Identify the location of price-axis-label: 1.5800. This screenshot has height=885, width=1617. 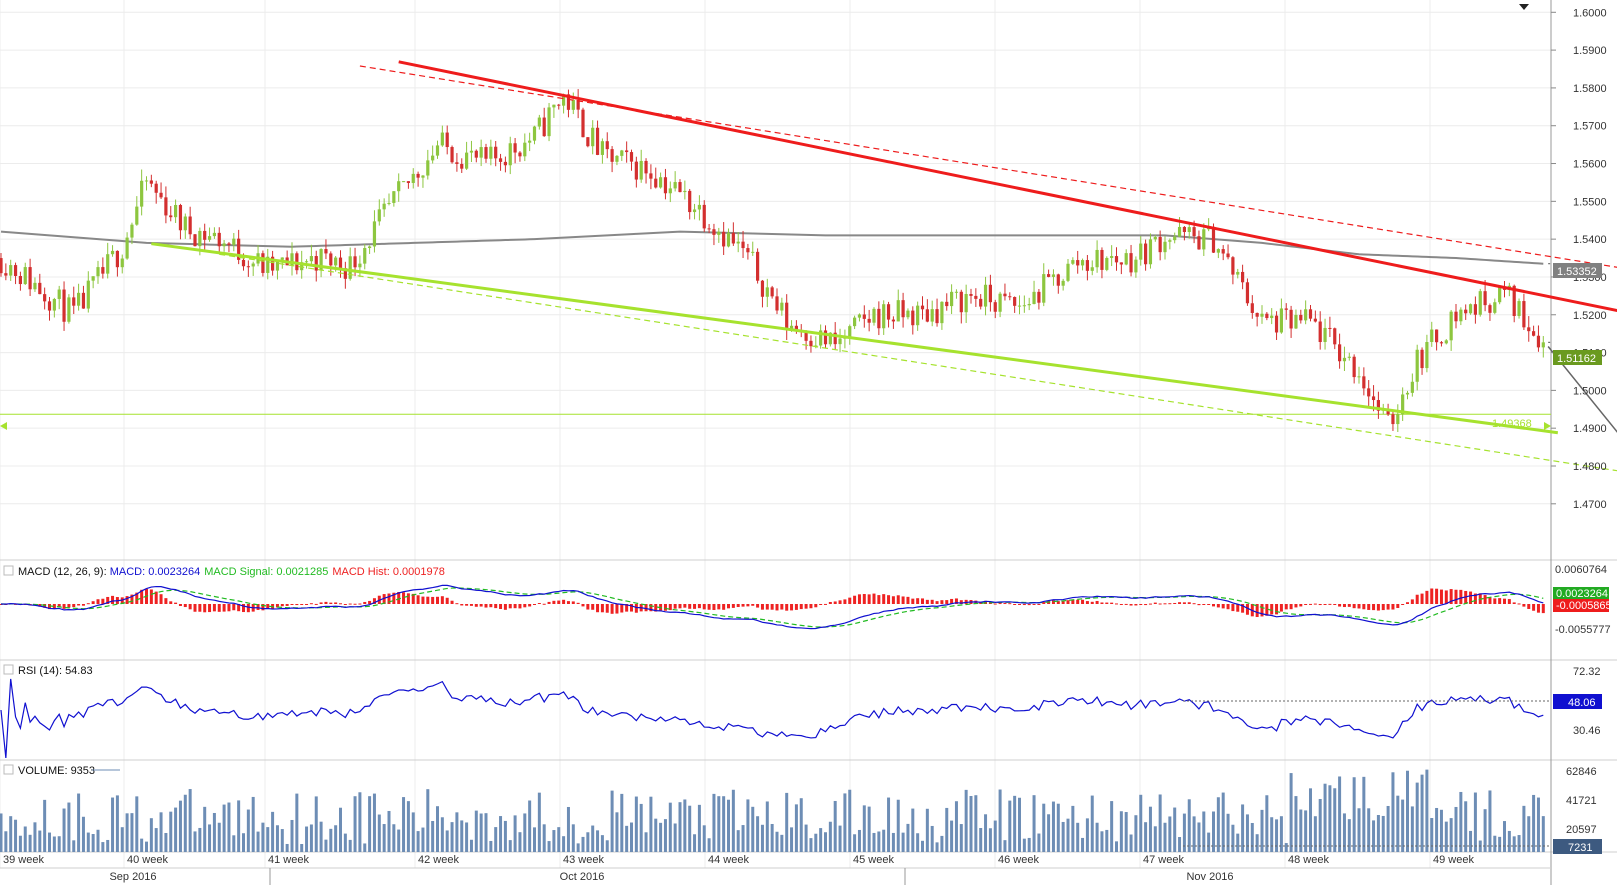
(1590, 89).